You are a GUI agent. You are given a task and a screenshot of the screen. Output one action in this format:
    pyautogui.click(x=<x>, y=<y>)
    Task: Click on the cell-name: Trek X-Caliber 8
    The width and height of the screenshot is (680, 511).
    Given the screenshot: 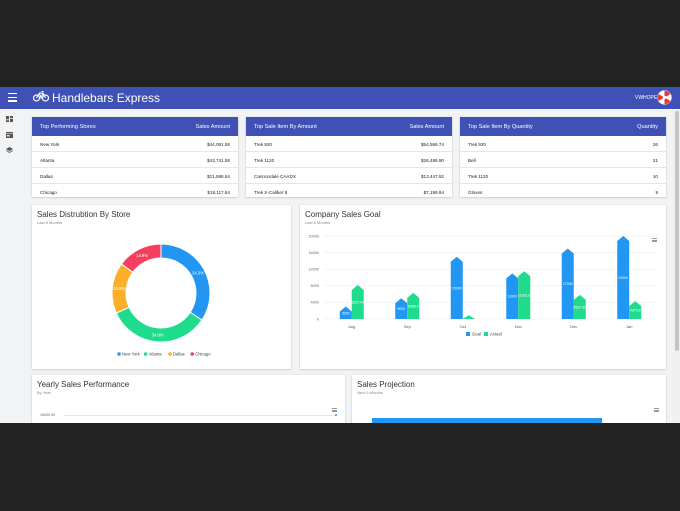 What is the action you would take?
    pyautogui.click(x=271, y=192)
    